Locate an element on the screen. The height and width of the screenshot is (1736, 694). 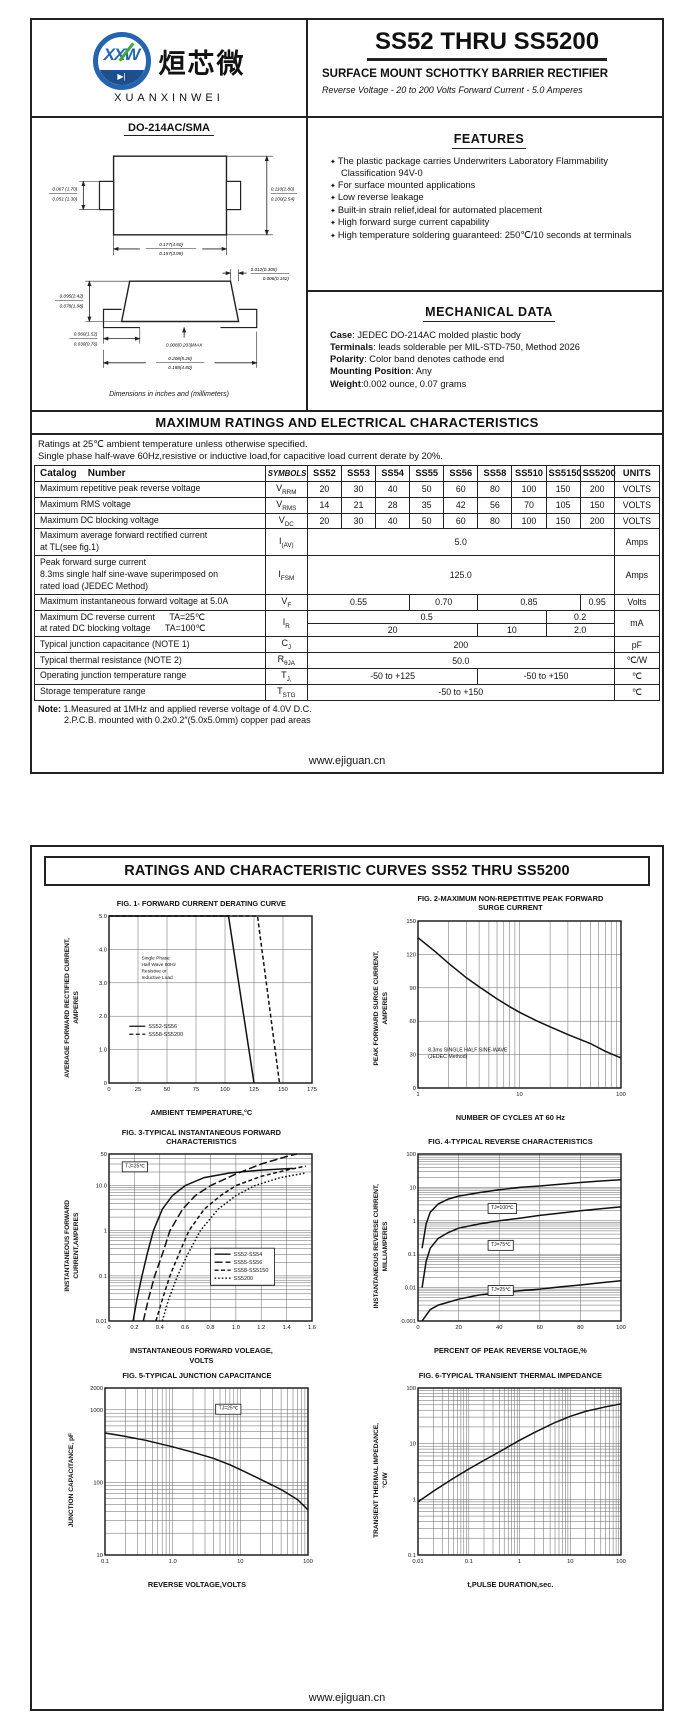
svg-text: 1 is located at coordinates (414, 1222).